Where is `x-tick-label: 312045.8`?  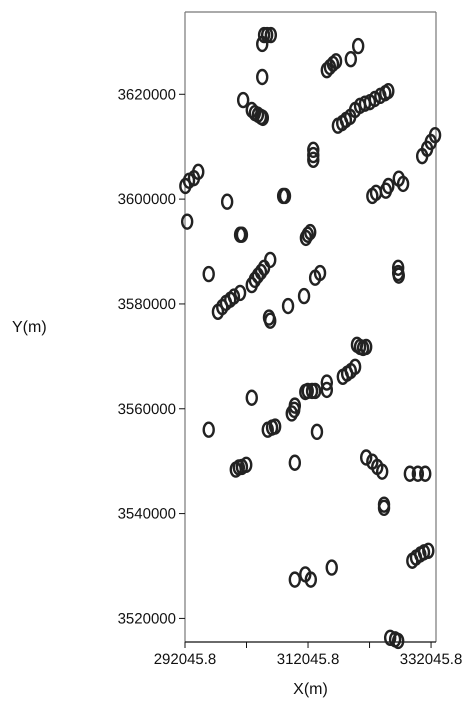 x-tick-label: 312045.8 is located at coordinates (308, 659).